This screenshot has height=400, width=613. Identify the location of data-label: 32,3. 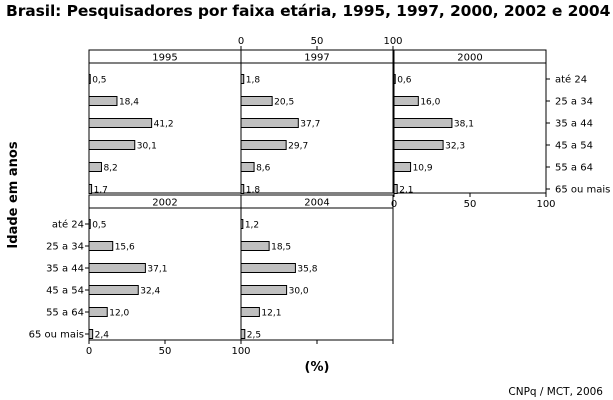
(455, 147).